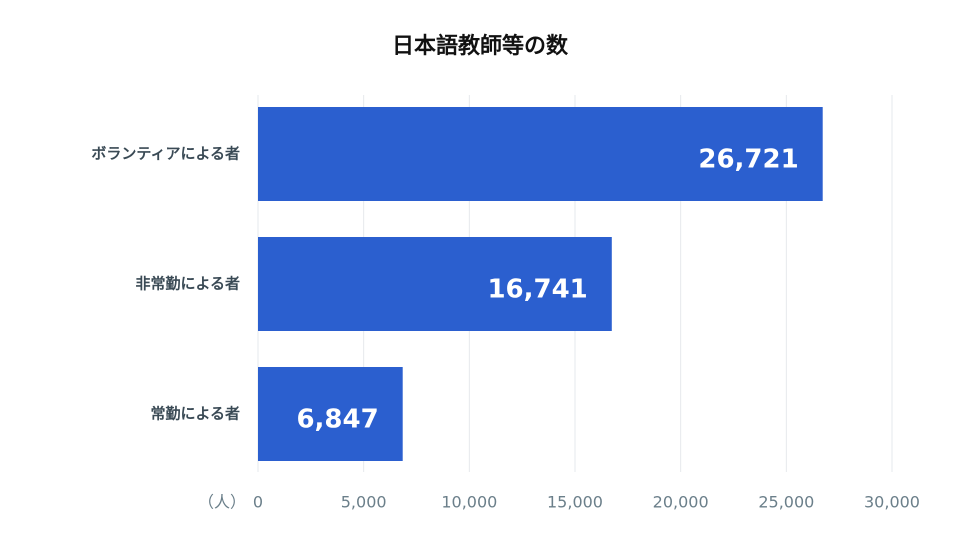 The image size is (960, 538). Describe the element at coordinates (748, 160) in the screenshot. I see `data-label: 26,721` at that location.